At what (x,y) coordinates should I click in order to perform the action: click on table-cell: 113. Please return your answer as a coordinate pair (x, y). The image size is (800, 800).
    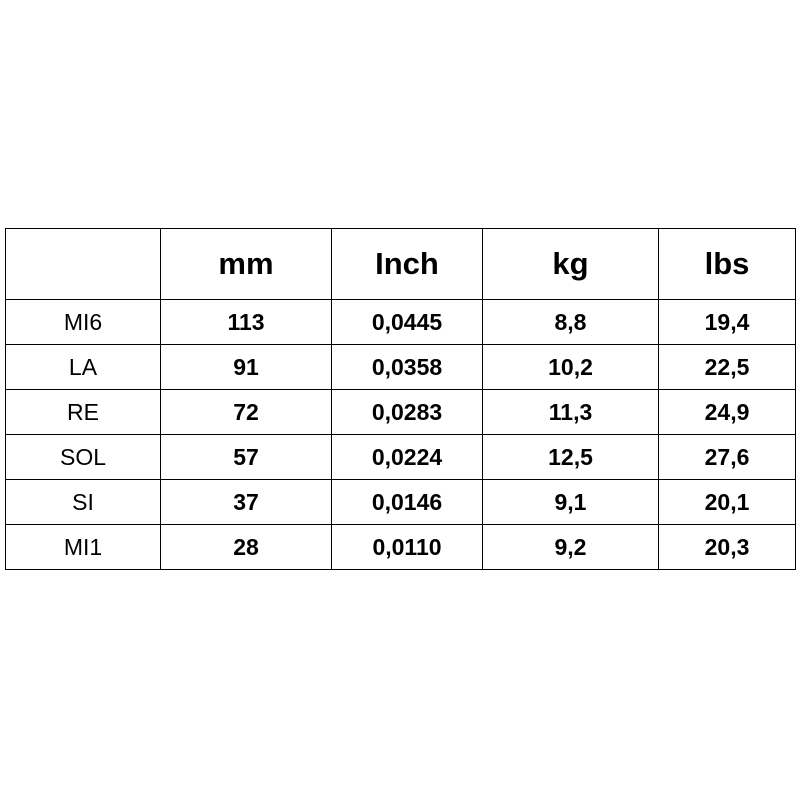
    Looking at the image, I should click on (246, 322).